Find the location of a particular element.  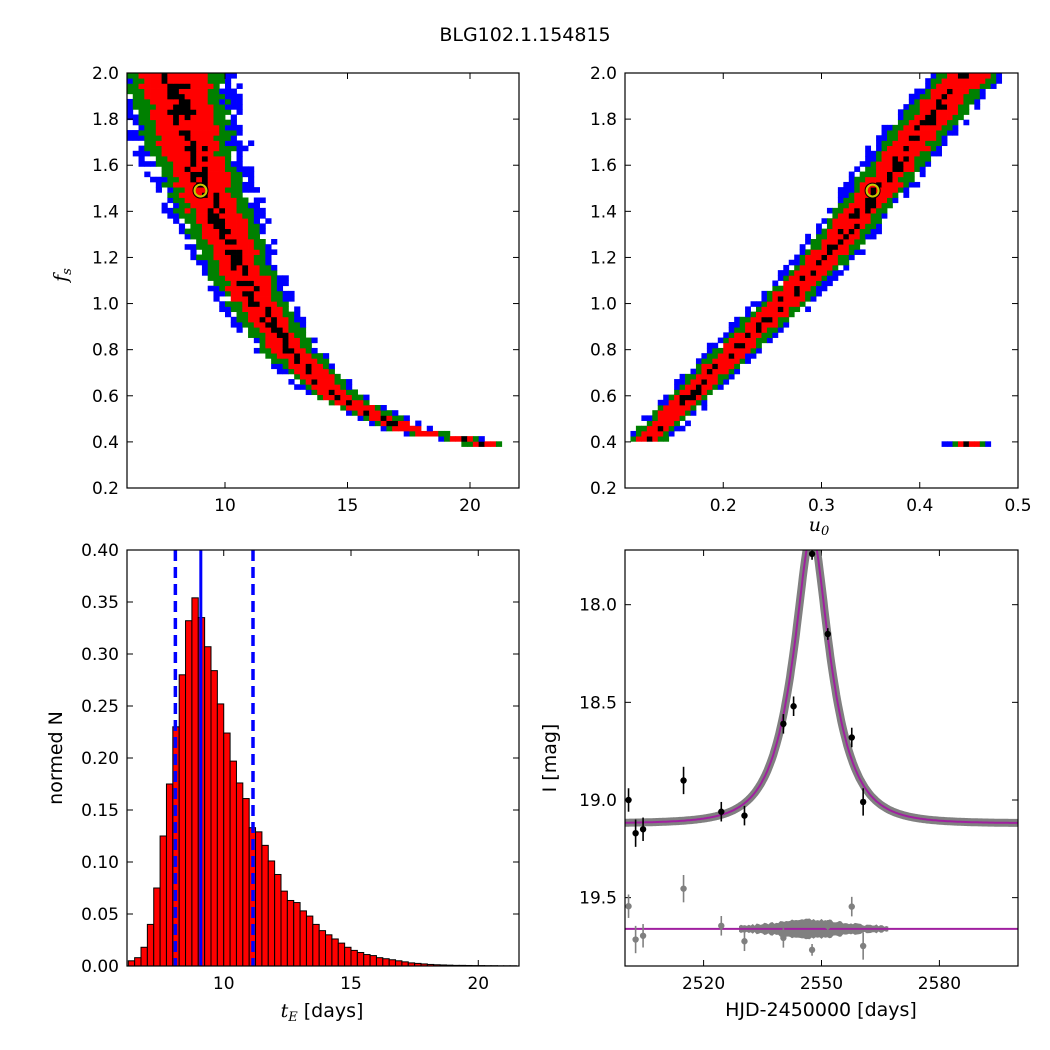

x-tick-label: 0.3 is located at coordinates (821, 506).